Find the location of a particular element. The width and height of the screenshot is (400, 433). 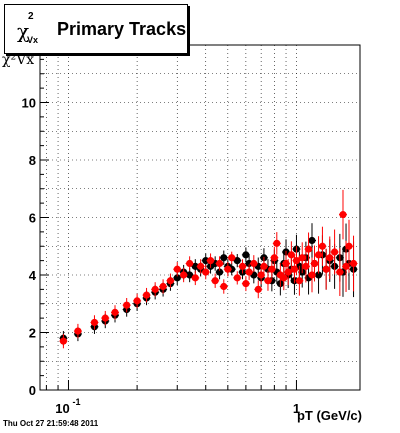

title-text: Primary Tracks is located at coordinates (122, 29).